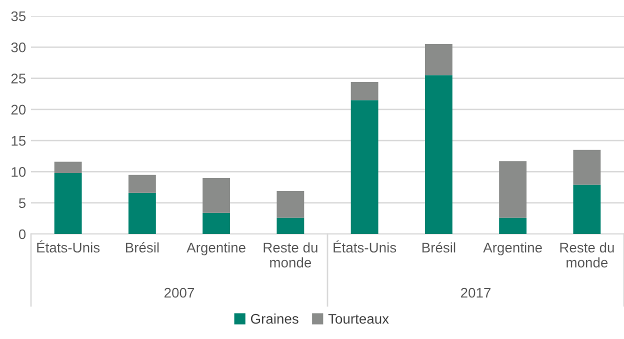 The height and width of the screenshot is (339, 624). What do you see at coordinates (358, 319) in the screenshot?
I see `legend-label: Tourteaux` at bounding box center [358, 319].